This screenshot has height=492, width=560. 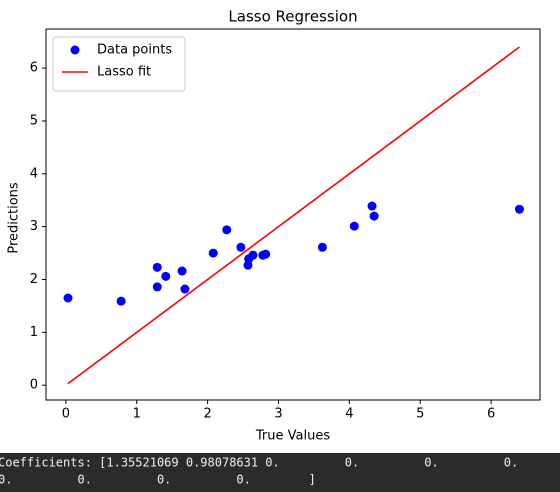 I want to click on x-tick-label: 6, so click(x=491, y=414).